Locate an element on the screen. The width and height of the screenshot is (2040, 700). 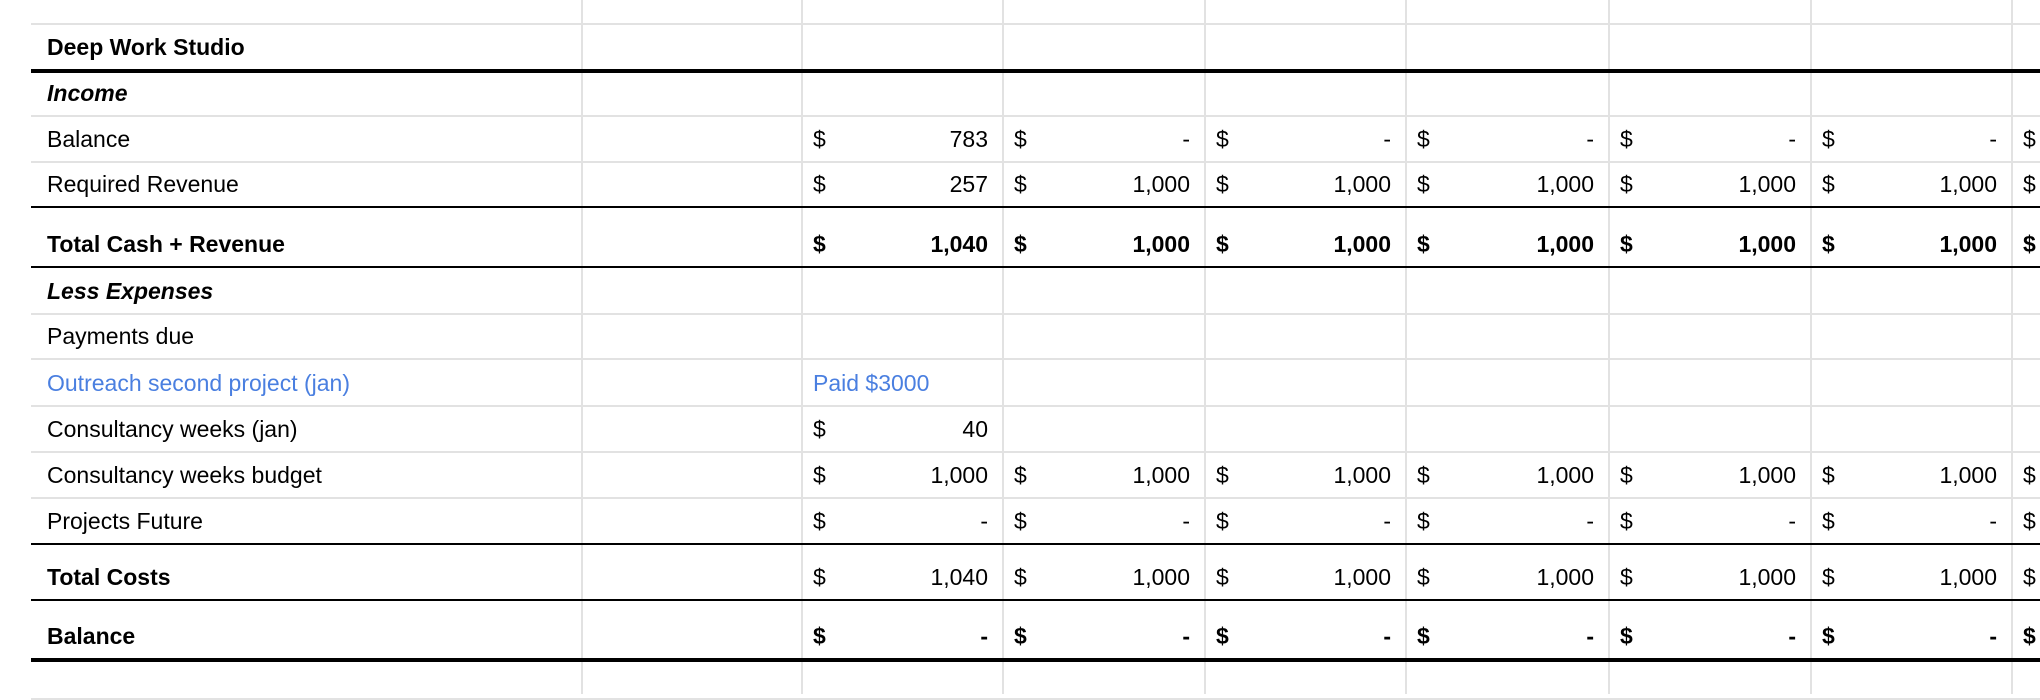
value-cell: $257 is located at coordinates (901, 183).